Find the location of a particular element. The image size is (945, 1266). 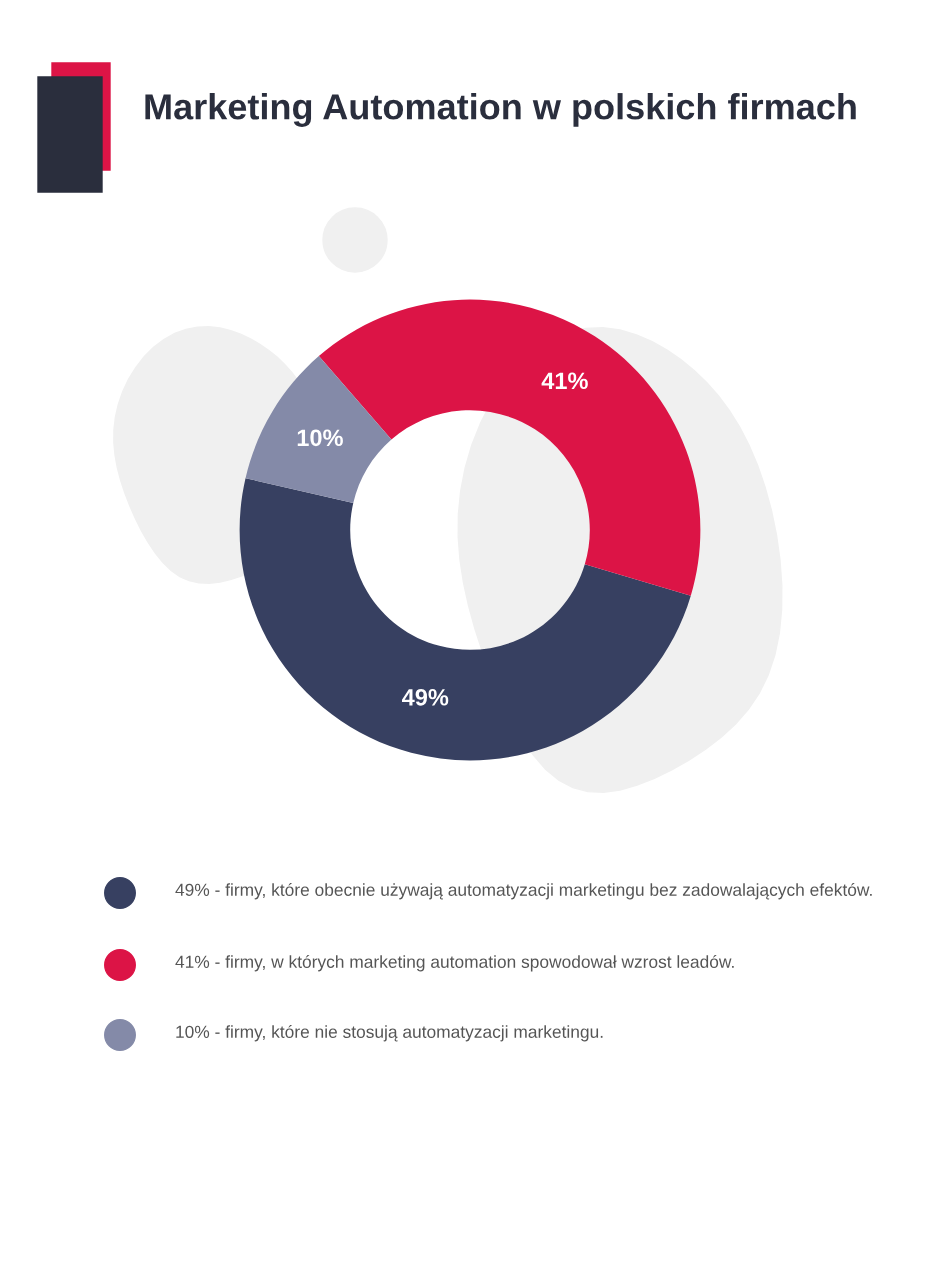

legend-label: 10% - firmy, które nie stosują automatyzacji marketingu. is located at coordinates (389, 1033).